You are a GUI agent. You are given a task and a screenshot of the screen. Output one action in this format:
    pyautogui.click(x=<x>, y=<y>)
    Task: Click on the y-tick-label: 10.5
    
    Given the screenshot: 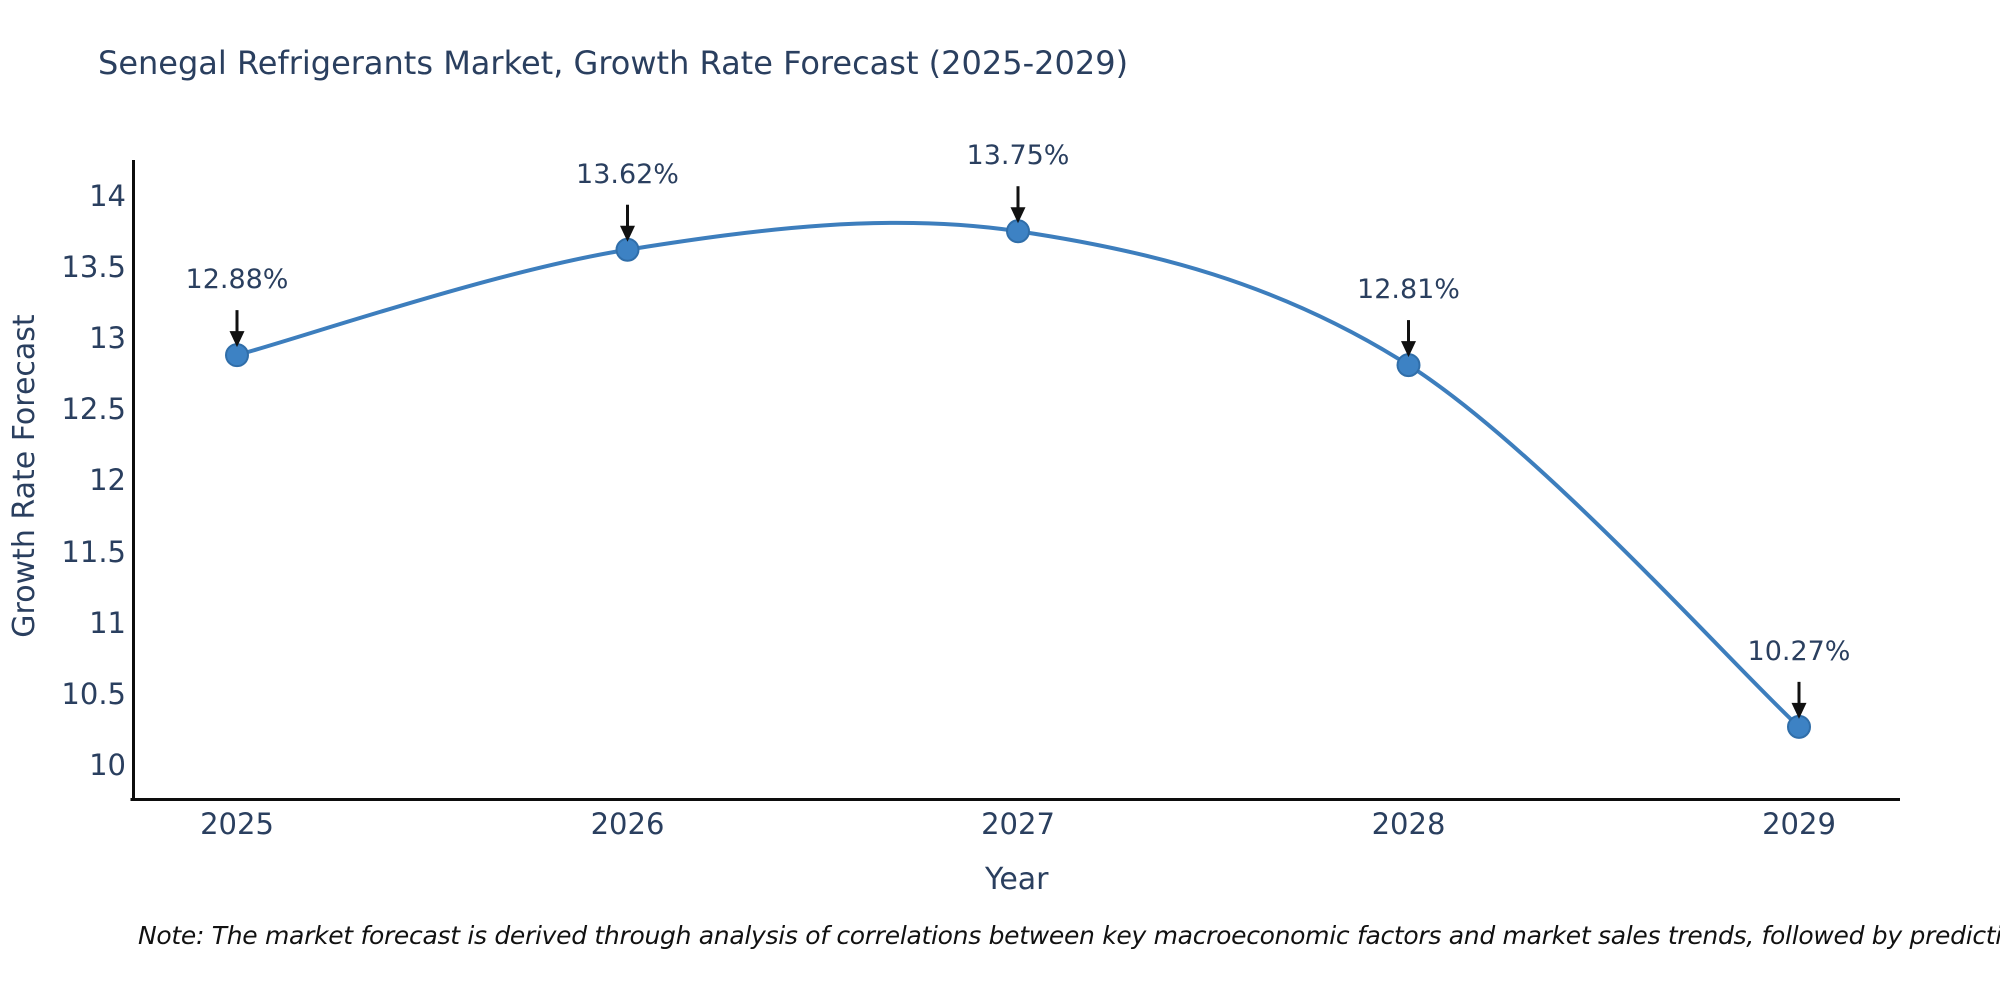 What is the action you would take?
    pyautogui.click(x=93, y=694)
    